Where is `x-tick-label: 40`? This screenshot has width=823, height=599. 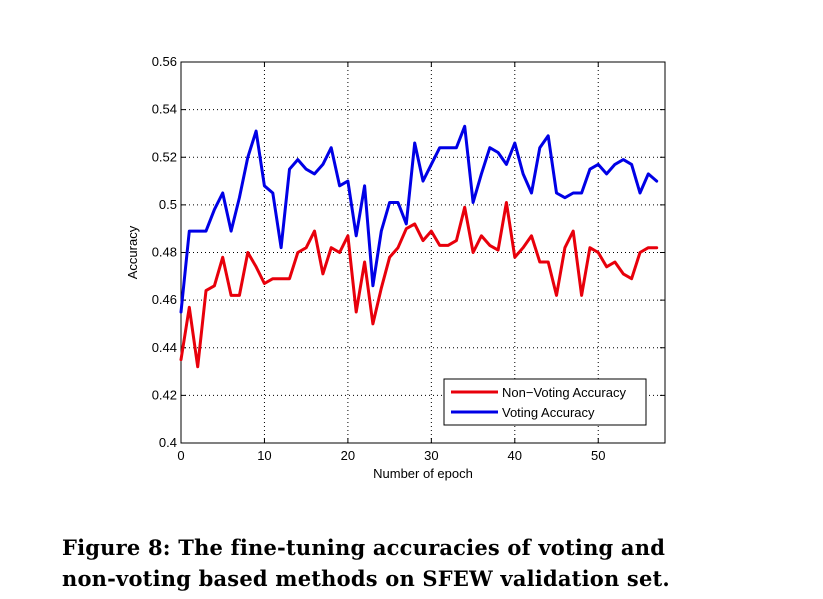
x-tick-label: 40 is located at coordinates (515, 455).